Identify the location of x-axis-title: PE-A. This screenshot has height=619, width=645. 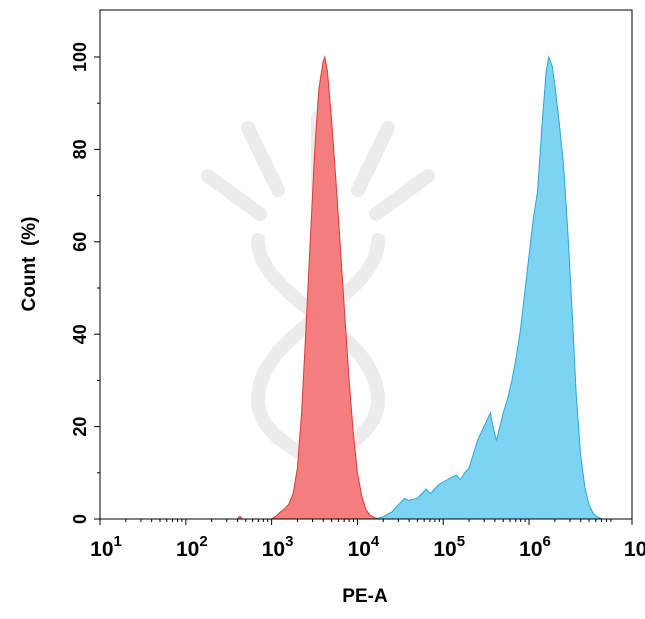
(365, 596).